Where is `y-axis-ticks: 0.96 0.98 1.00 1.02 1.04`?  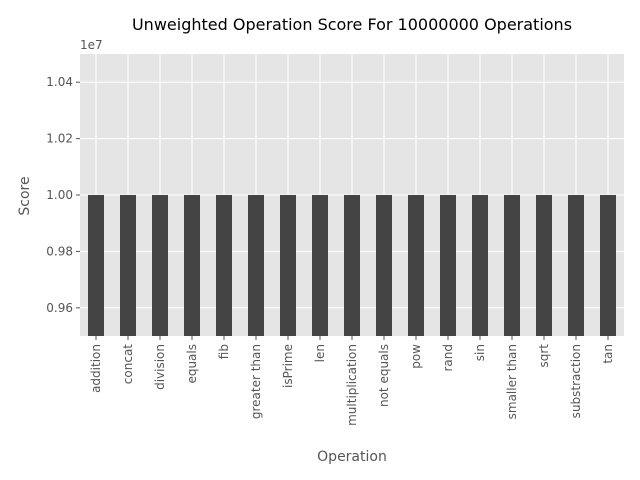
y-axis-ticks: 0.96 0.98 1.00 1.02 1.04 is located at coordinates (63, 195).